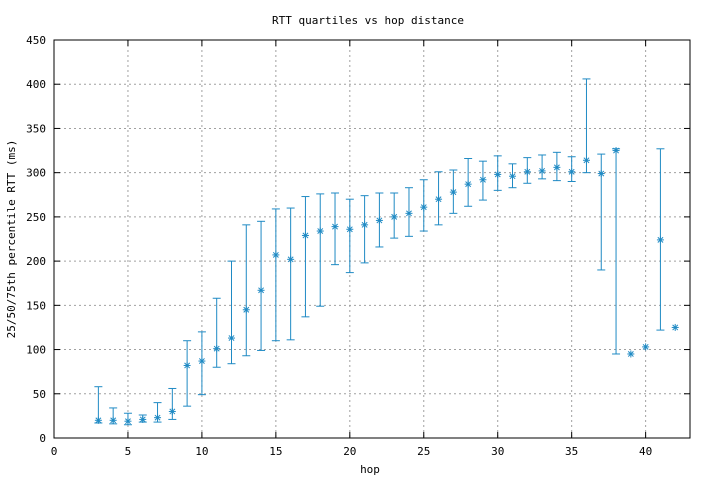 Image resolution: width=710 pixels, height=480 pixels. I want to click on x-tick-label: 30, so click(497, 451).